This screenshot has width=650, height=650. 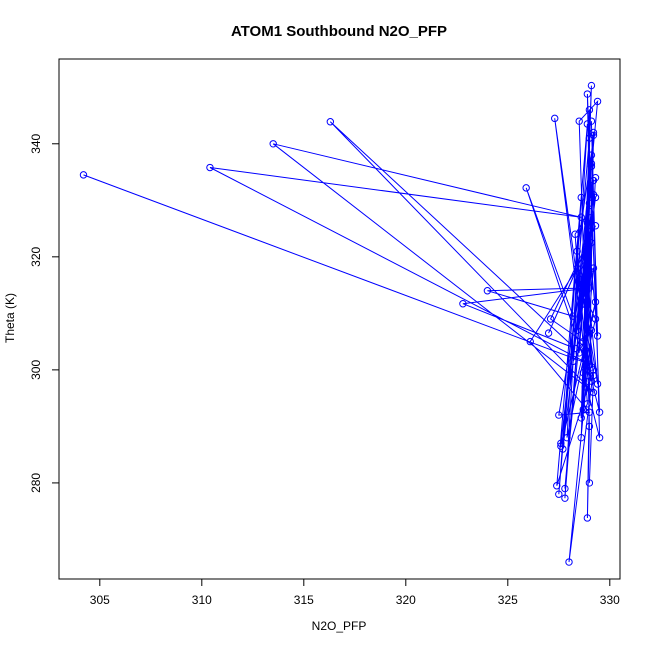 I want to click on y-tick-label: 280, so click(x=36, y=483).